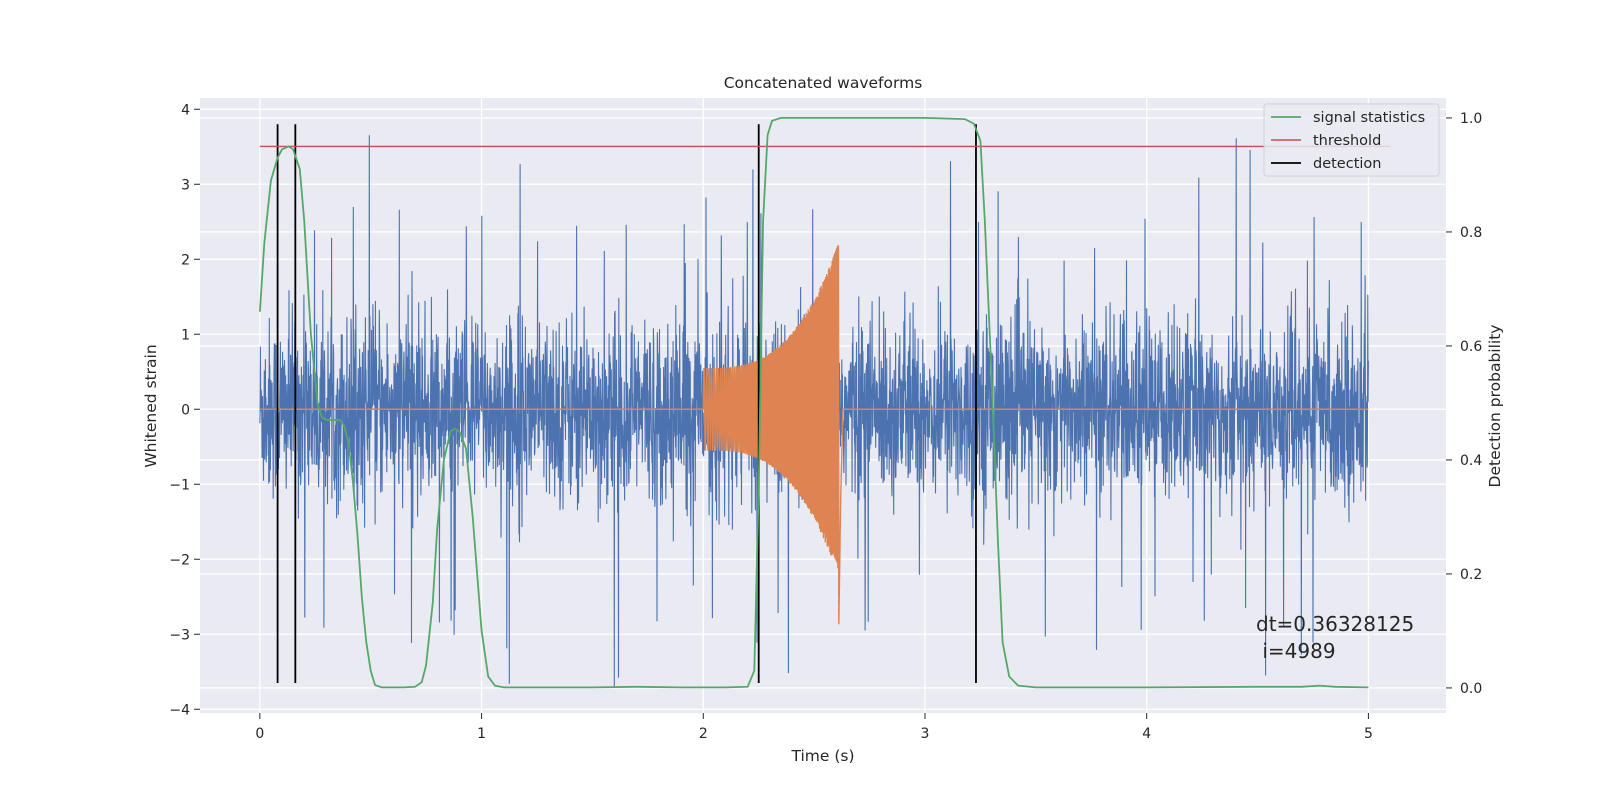 This screenshot has width=1600, height=800. I want to click on y-axis-left-ticks: −4 −3 −2 −1 0 1 2 3 4, so click(184, 410).